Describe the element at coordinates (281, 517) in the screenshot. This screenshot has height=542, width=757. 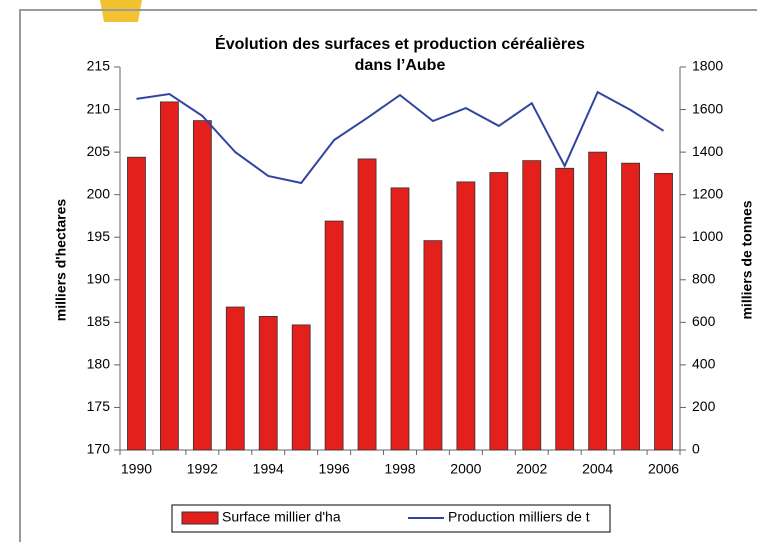
I see `legend-label: Surface millier d'ha` at that location.